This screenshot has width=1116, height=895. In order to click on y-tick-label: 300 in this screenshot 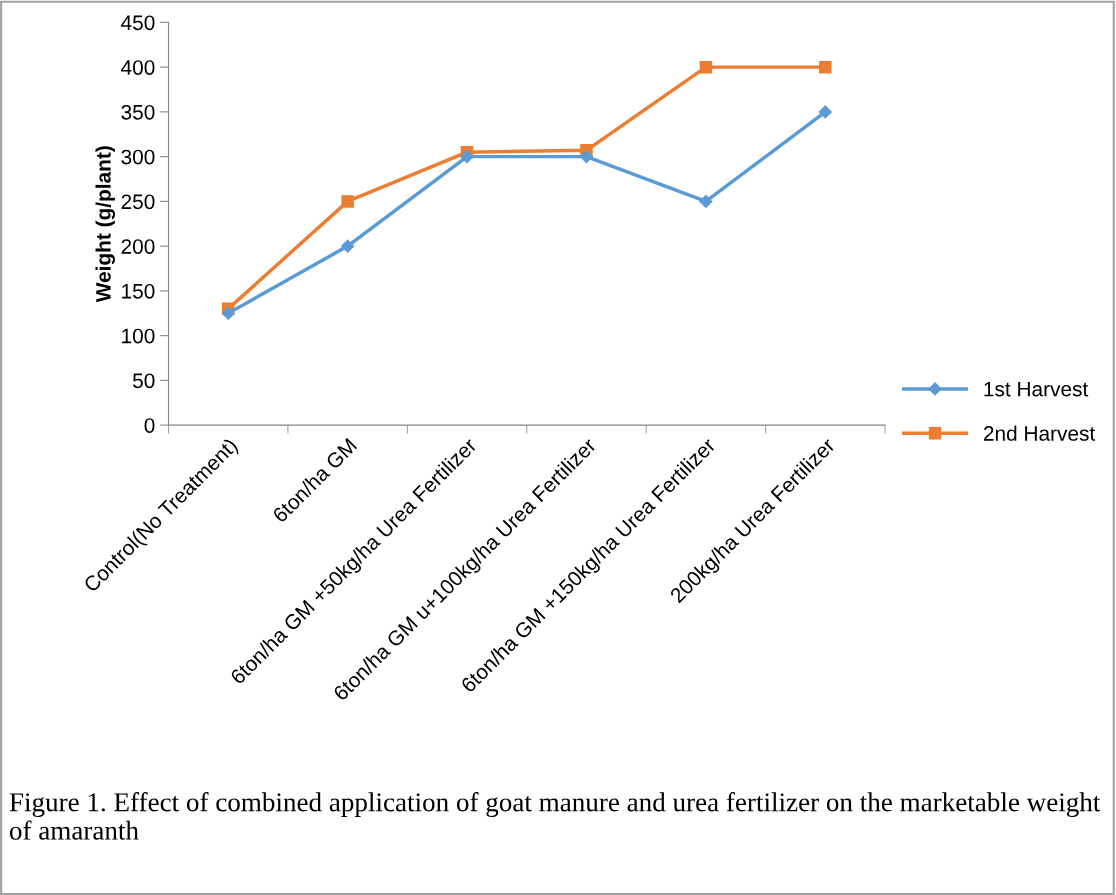, I will do `click(138, 157)`.